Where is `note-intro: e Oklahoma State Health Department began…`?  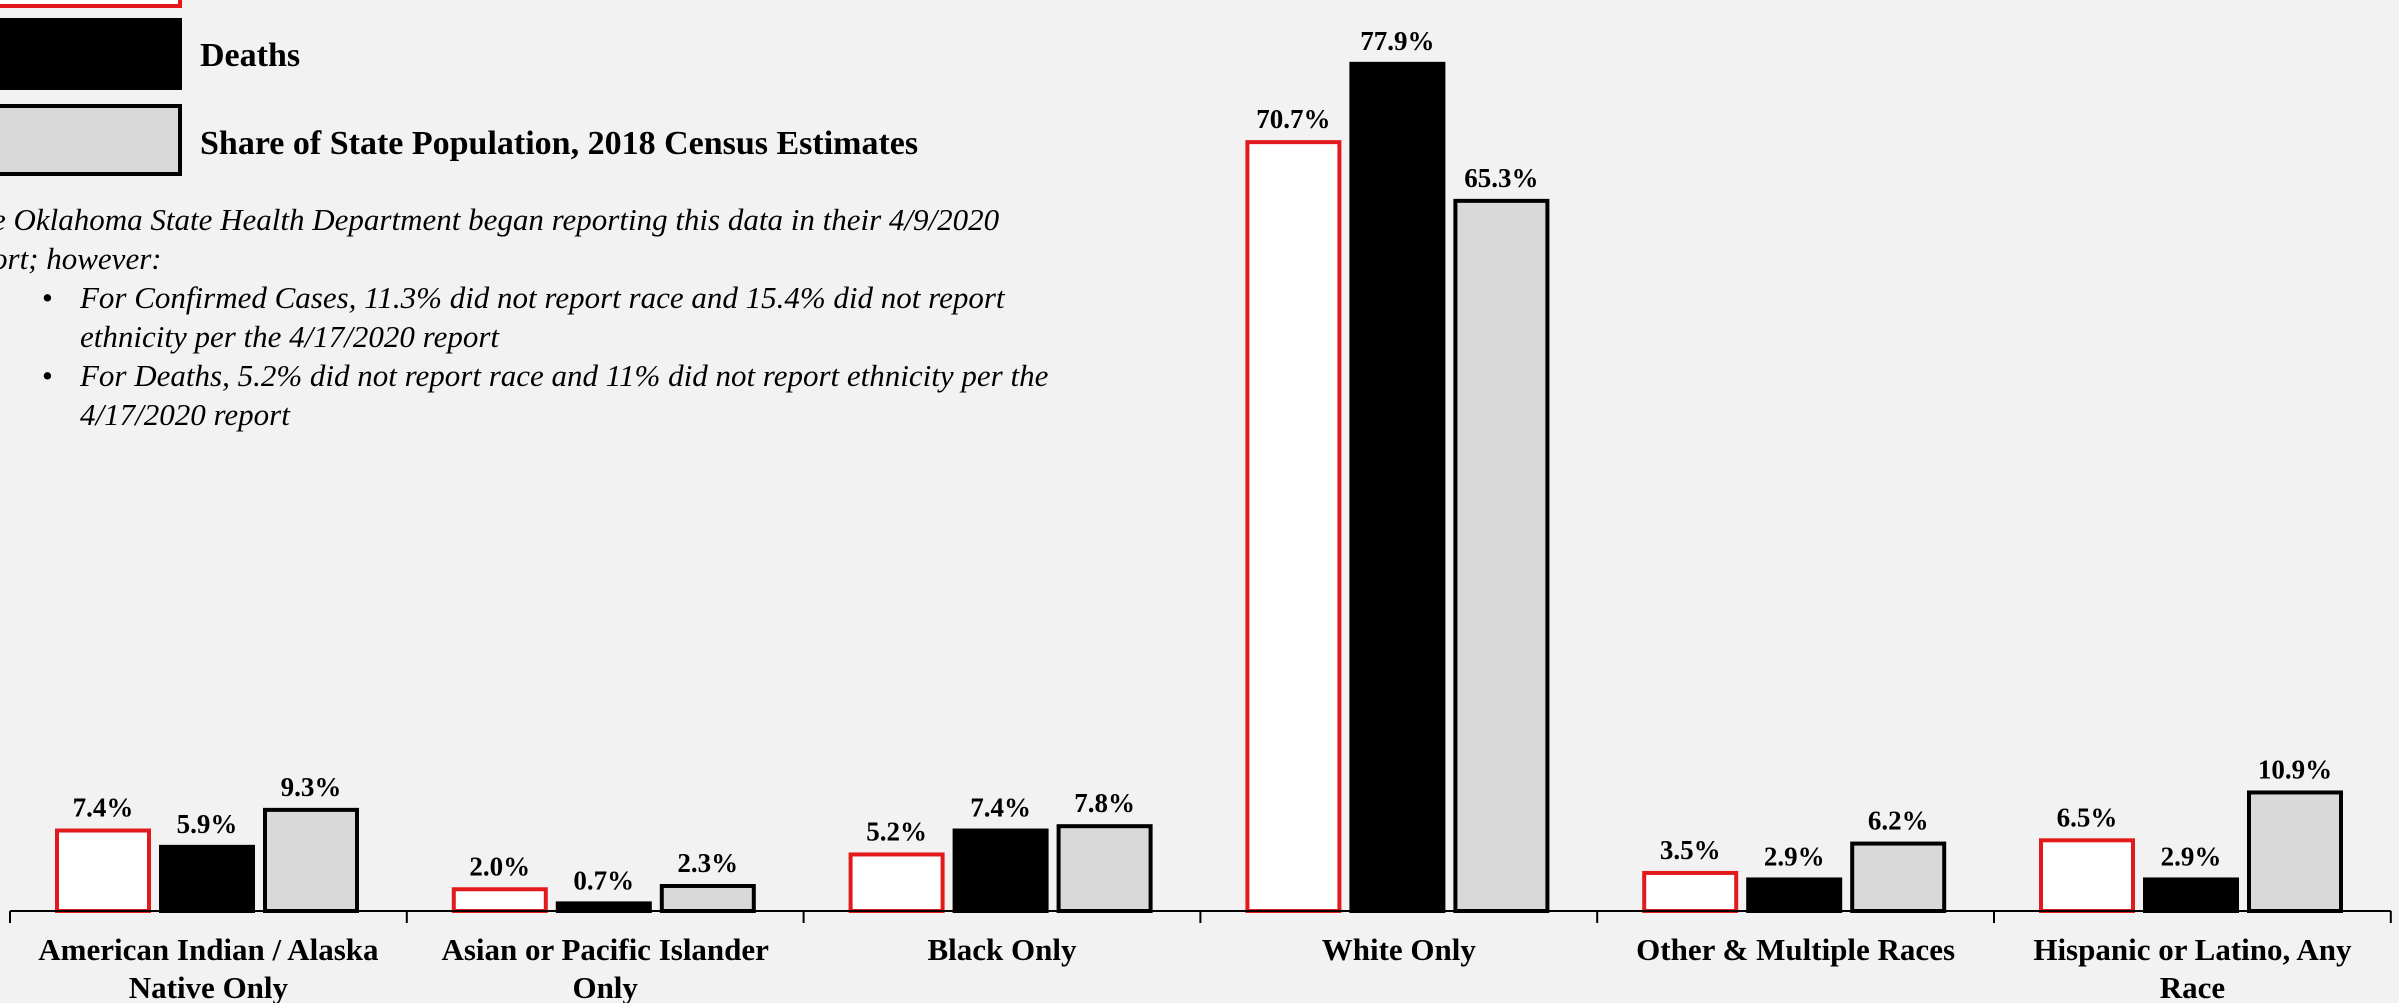
note-intro: e Oklahoma State Health Department began… is located at coordinates (500, 239).